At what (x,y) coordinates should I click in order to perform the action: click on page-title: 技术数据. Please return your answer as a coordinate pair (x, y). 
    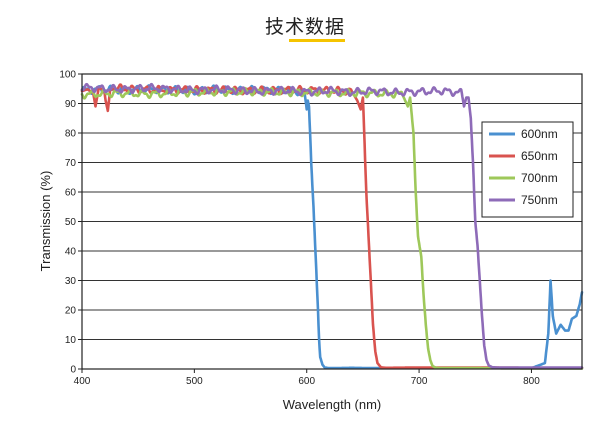
    Looking at the image, I should click on (304, 27).